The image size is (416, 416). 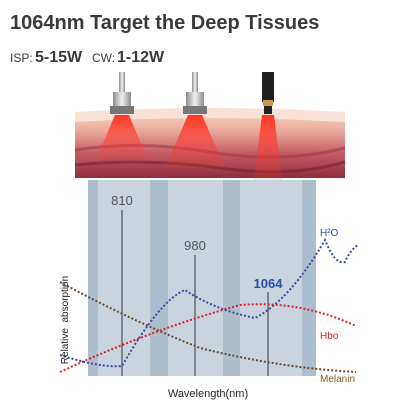 I want to click on x-axis-label: Wavelength(nm), so click(x=208, y=394).